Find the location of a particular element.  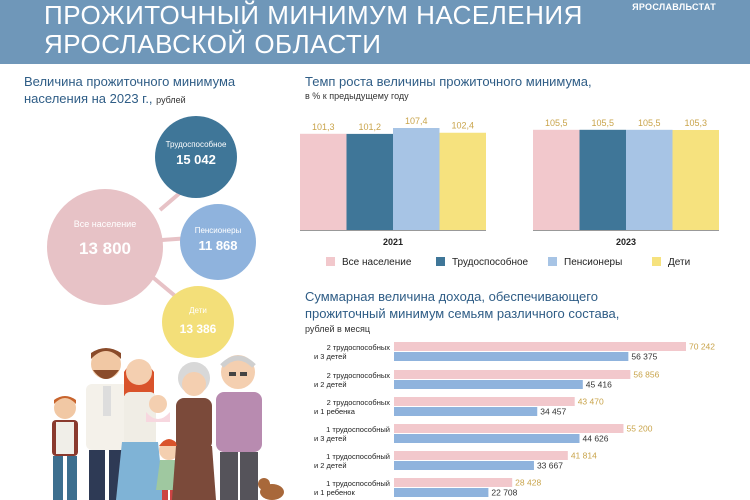

legend-label-working: Трудоспособное is located at coordinates (490, 262).